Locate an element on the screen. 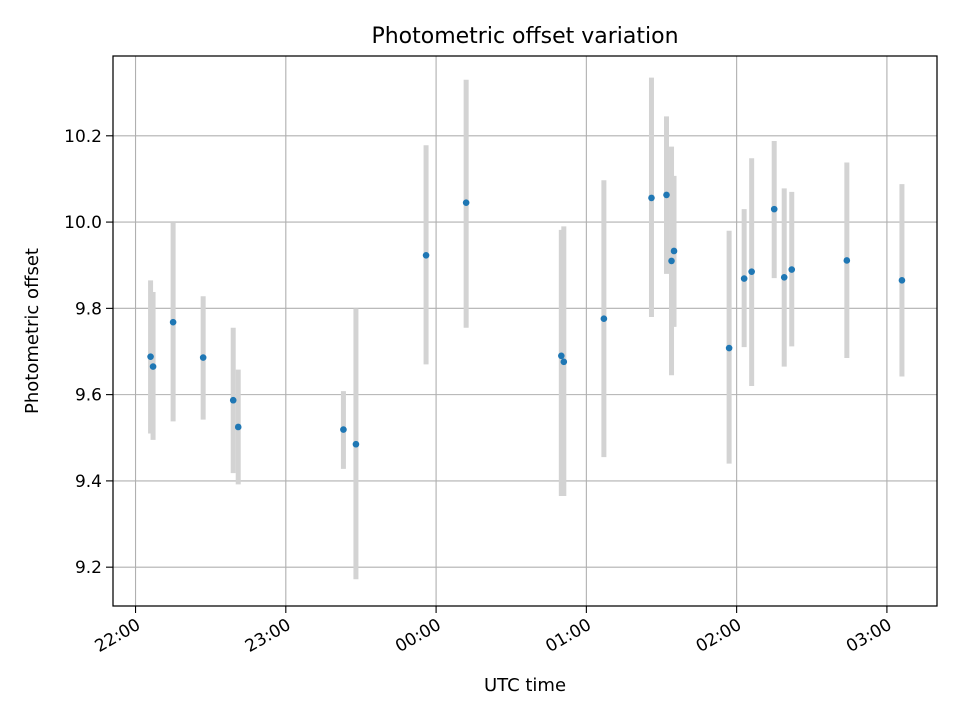  y-tick-label: 9.4 is located at coordinates (88, 482).